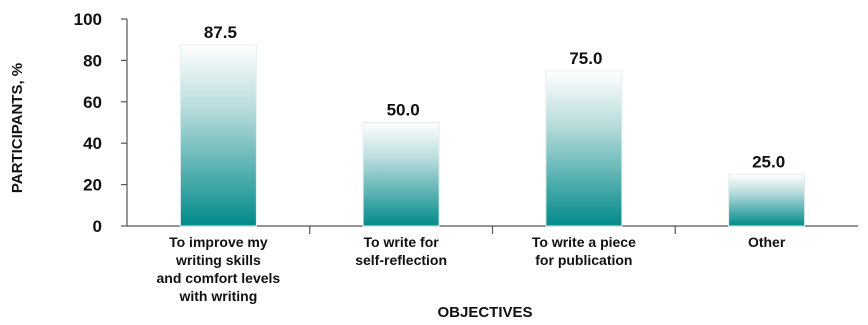 The width and height of the screenshot is (868, 325). Describe the element at coordinates (401, 260) in the screenshot. I see `x-tick-label: self-reflection` at that location.